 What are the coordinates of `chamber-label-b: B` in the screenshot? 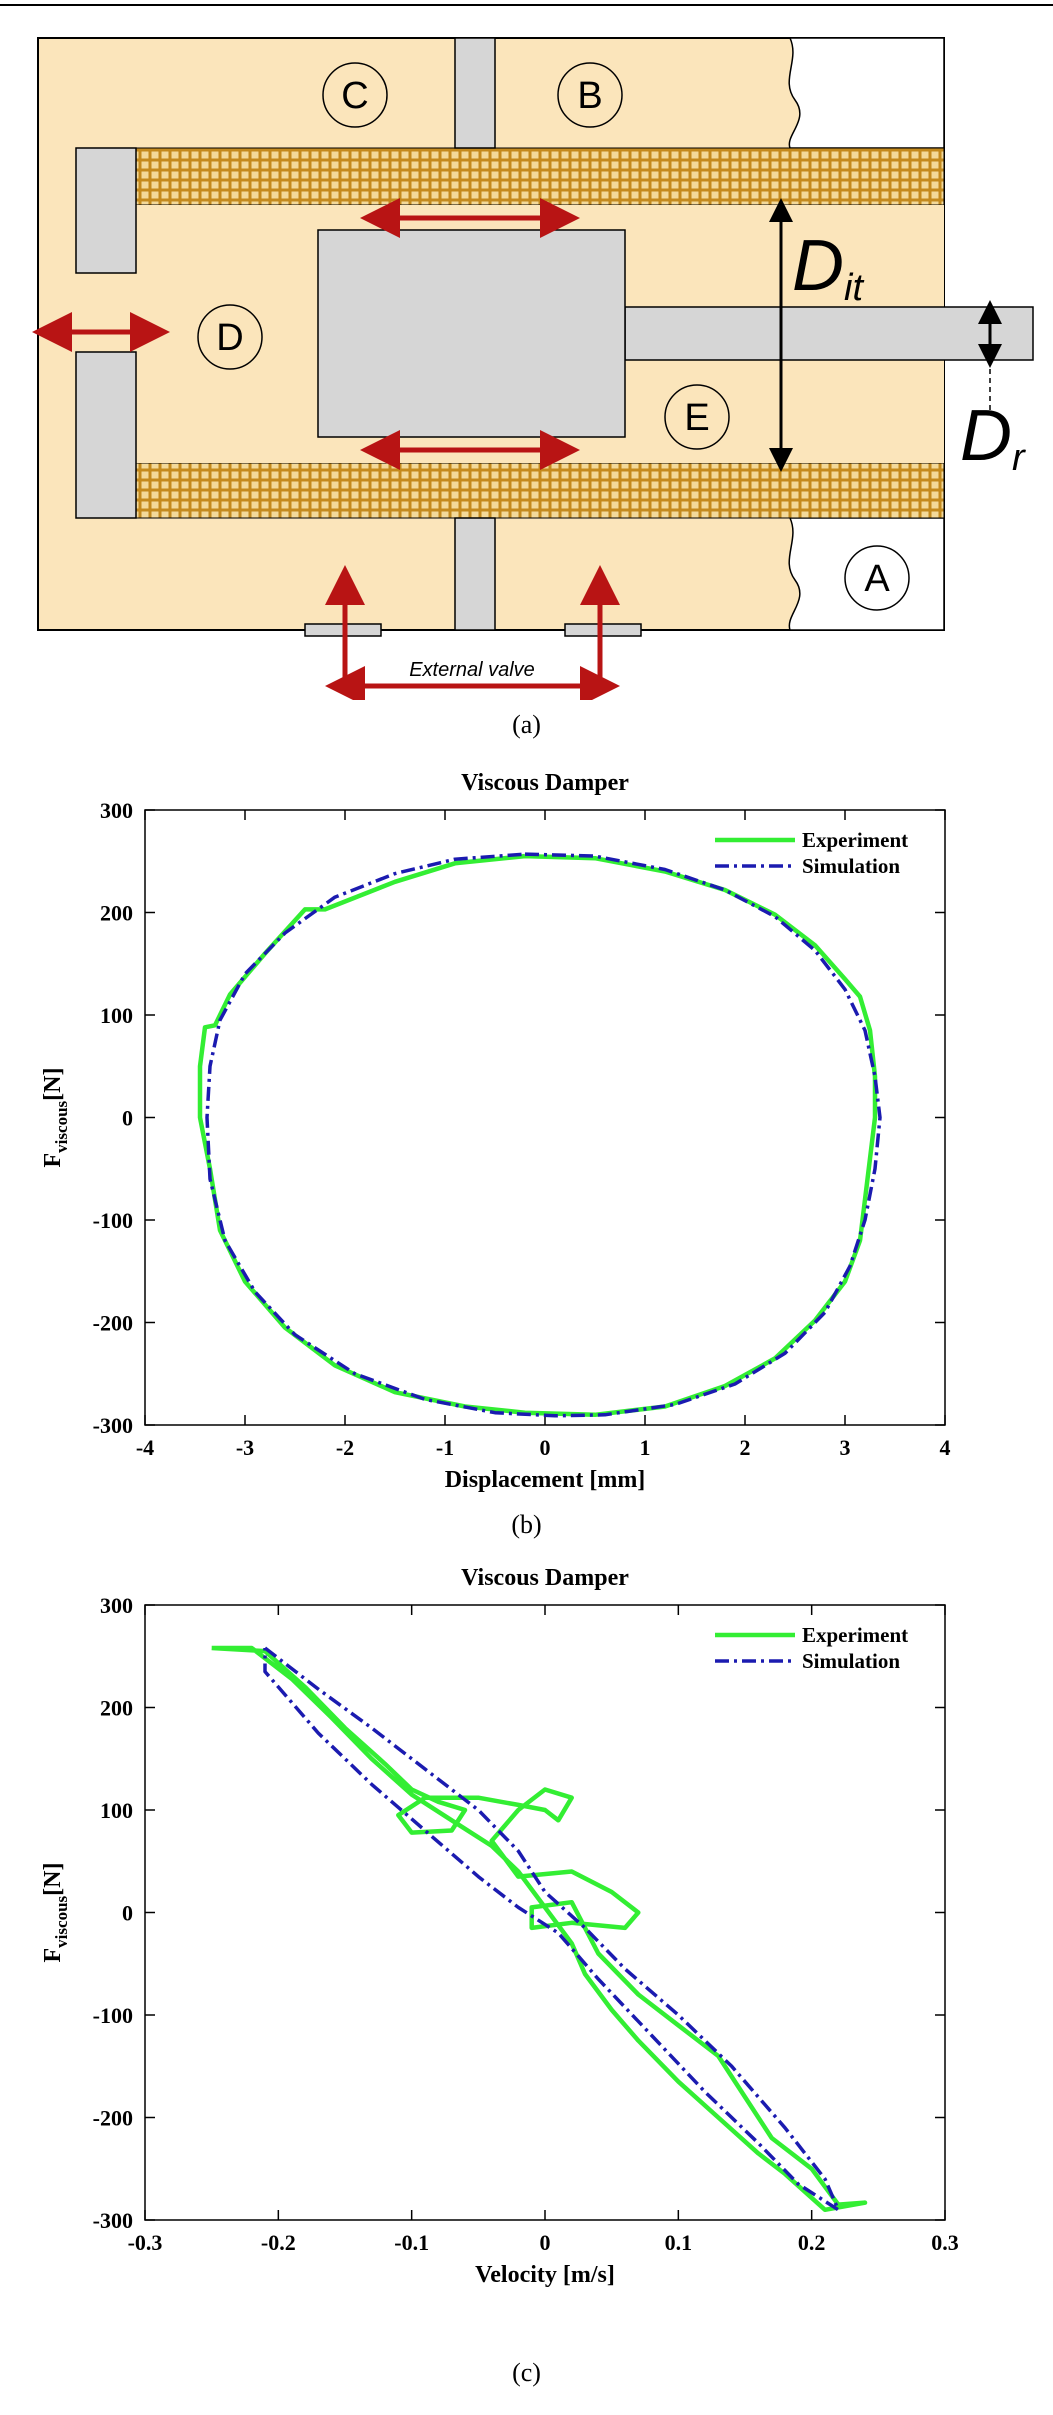 It's located at (590, 95).